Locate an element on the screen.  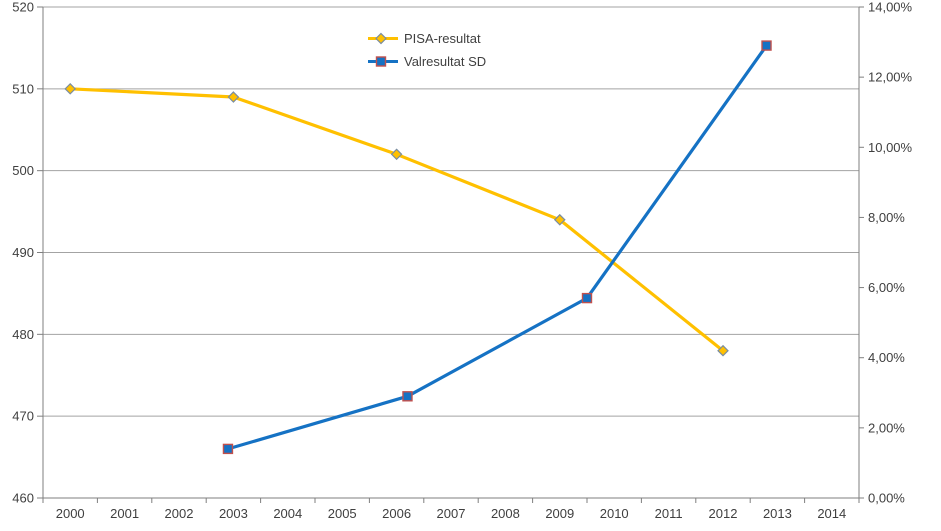
legend-item-valresultat-sd: Valresultat SD is located at coordinates (427, 61).